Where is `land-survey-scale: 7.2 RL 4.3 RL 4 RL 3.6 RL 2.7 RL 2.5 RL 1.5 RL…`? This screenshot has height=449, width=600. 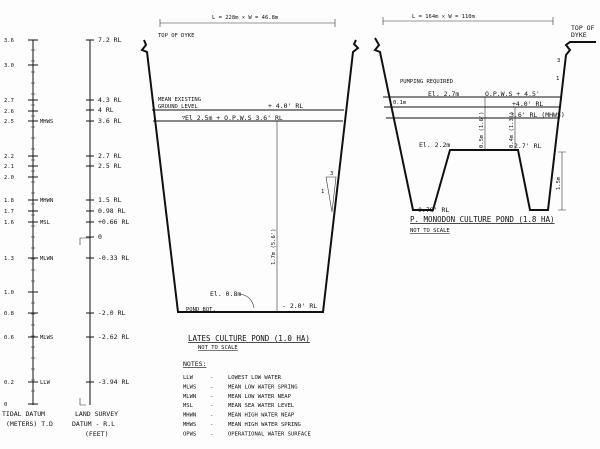 land-survey-scale: 7.2 RL 4.3 RL 4 RL 3.6 RL 2.7 RL 2.5 RL 1.5 RL… is located at coordinates (100, 237).